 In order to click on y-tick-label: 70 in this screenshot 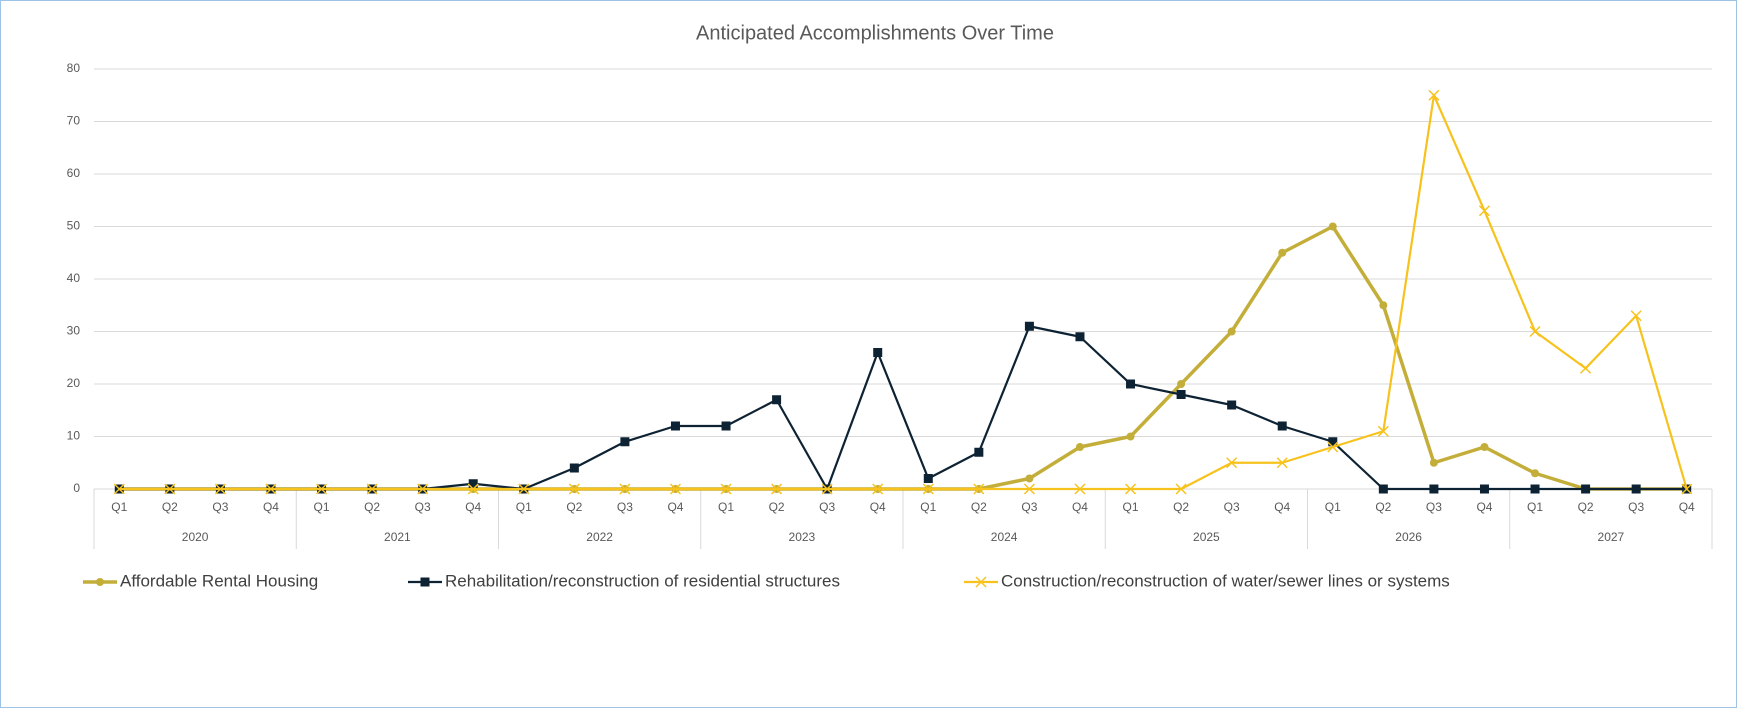, I will do `click(74, 121)`.